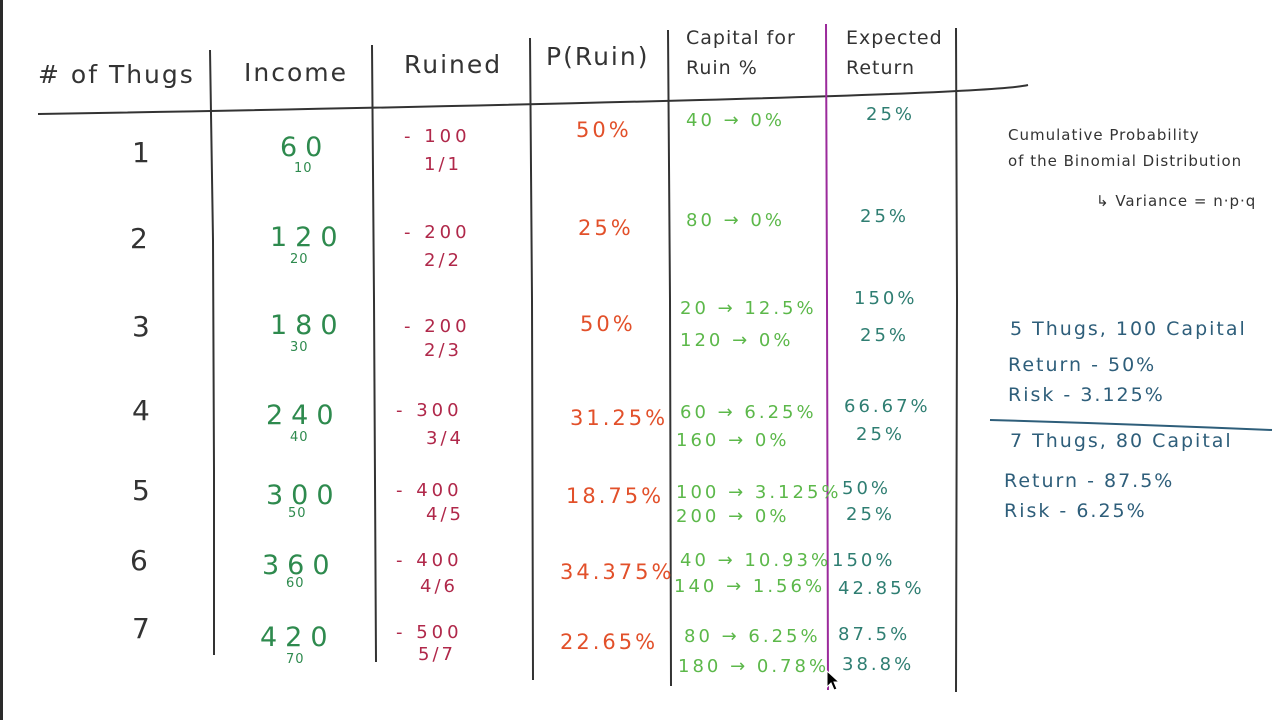 This screenshot has width=1280, height=720. I want to click on row-income-sub: 60, so click(295, 583).